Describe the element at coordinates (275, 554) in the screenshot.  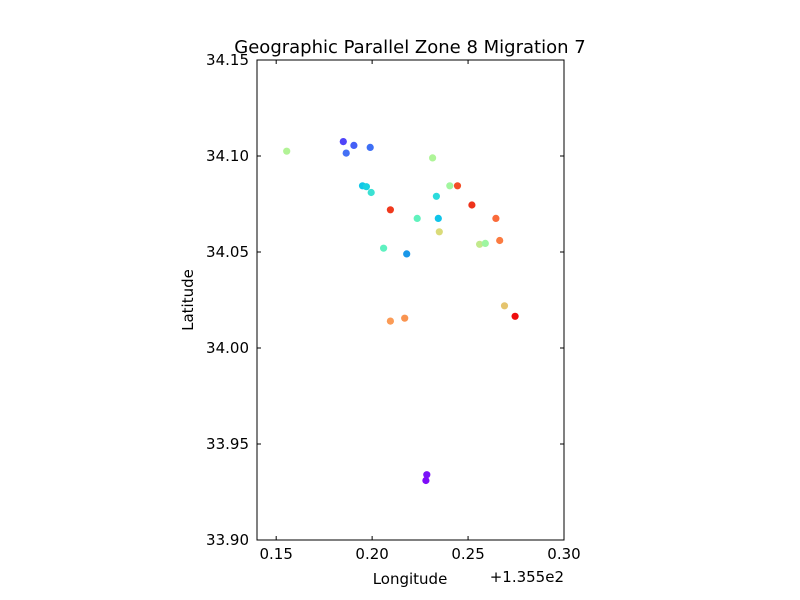
I see `x-tick-label: 0.15` at that location.